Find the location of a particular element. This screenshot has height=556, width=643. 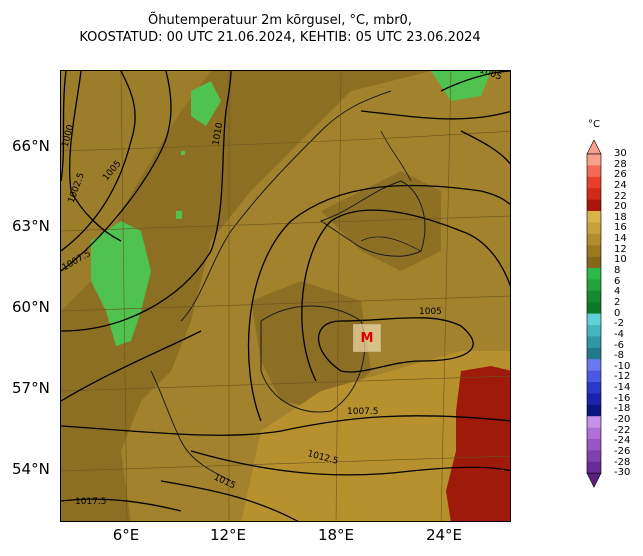

colorbar-top-arrow is located at coordinates (594, 147).